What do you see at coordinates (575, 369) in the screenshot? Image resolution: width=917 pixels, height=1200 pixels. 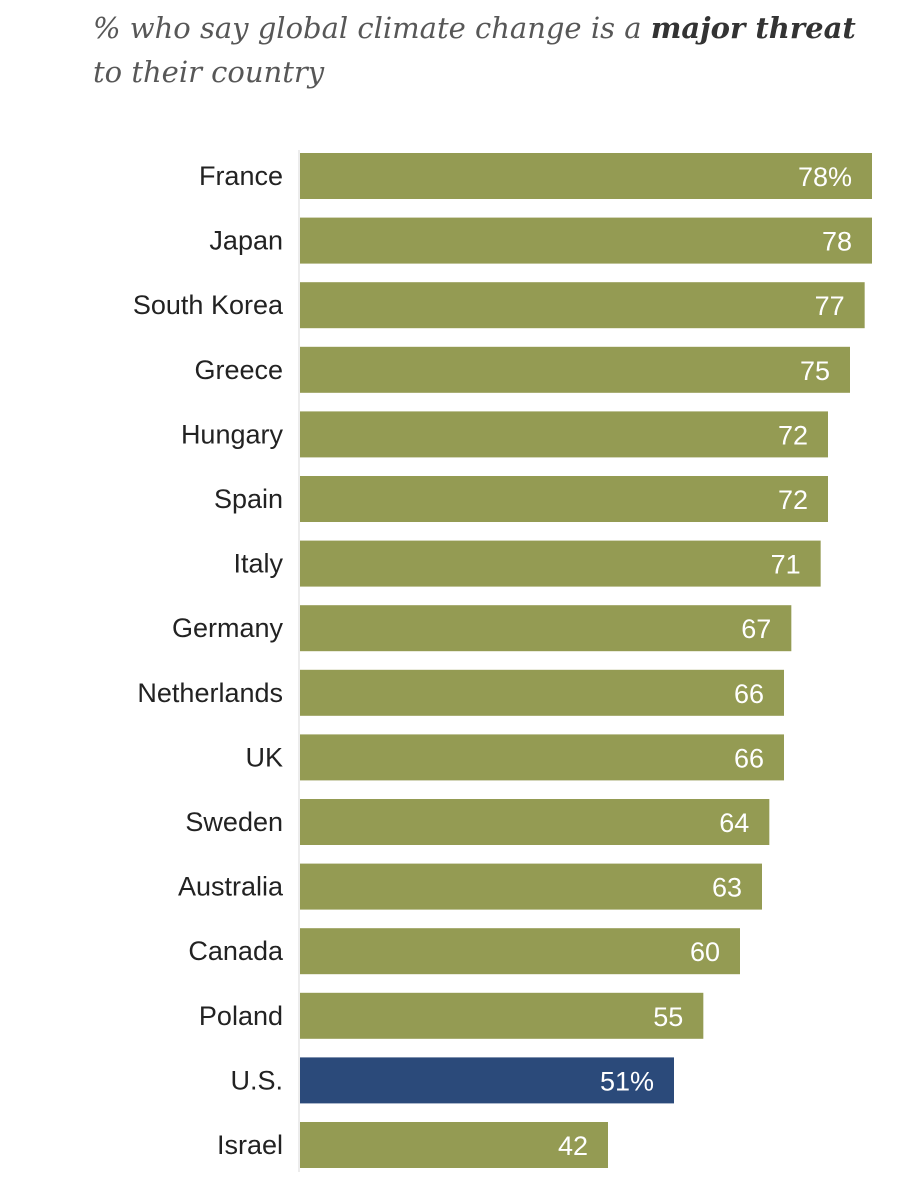 I see `bar-greece` at bounding box center [575, 369].